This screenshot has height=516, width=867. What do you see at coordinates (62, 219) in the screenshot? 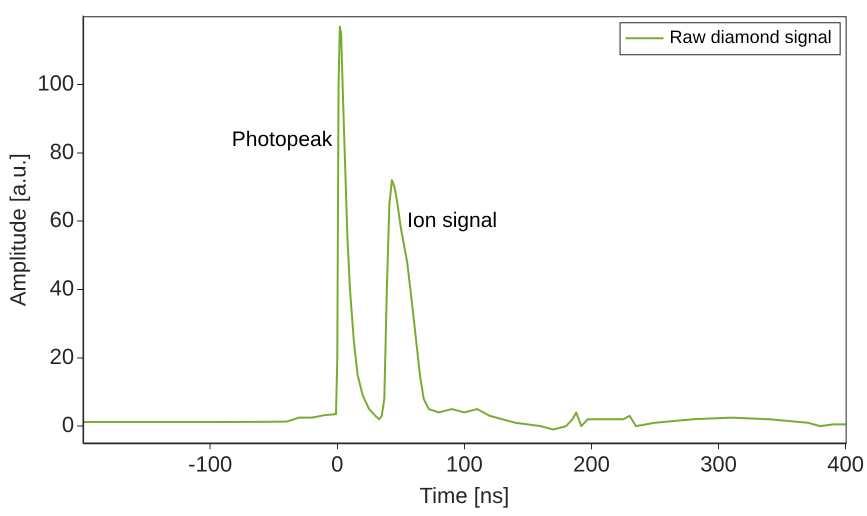
I see `y-tick-label: 60` at bounding box center [62, 219].